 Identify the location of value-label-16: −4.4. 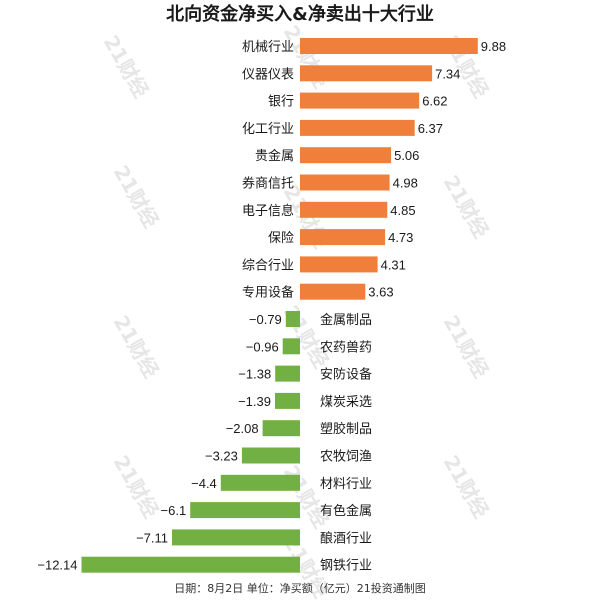
(204, 483).